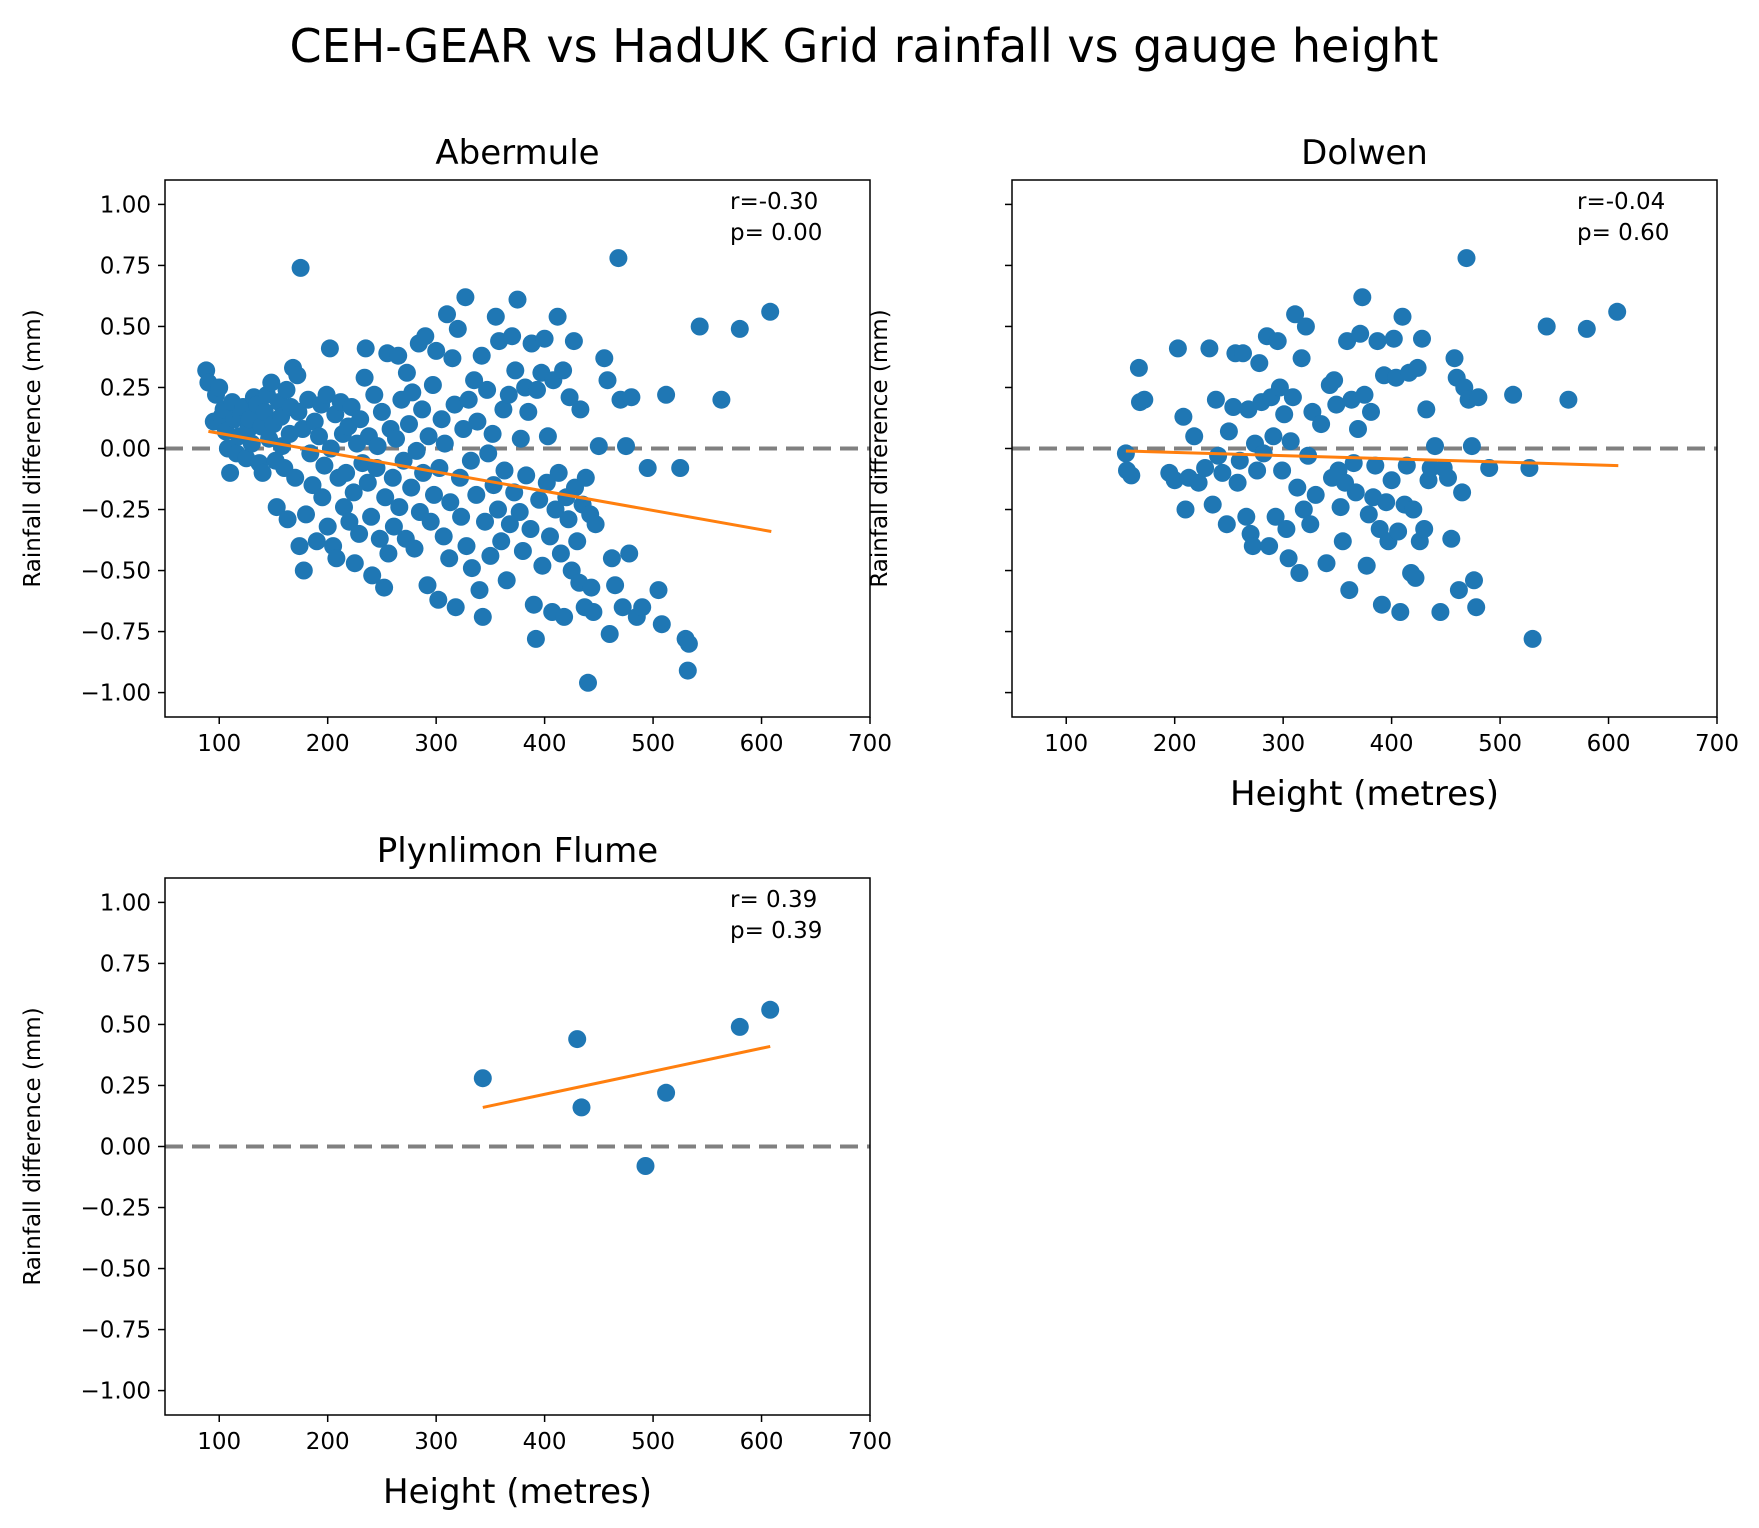 This screenshot has width=1759, height=1528. I want to click on x-tick-label: 500, so click(653, 744).